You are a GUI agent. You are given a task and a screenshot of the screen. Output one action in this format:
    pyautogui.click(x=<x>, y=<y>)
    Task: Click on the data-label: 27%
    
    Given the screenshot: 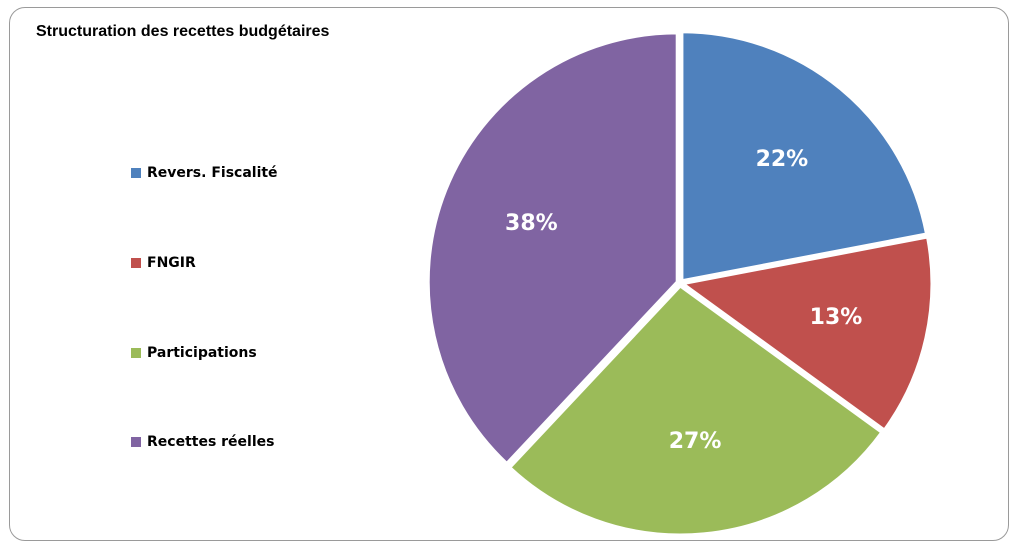 What is the action you would take?
    pyautogui.click(x=695, y=441)
    